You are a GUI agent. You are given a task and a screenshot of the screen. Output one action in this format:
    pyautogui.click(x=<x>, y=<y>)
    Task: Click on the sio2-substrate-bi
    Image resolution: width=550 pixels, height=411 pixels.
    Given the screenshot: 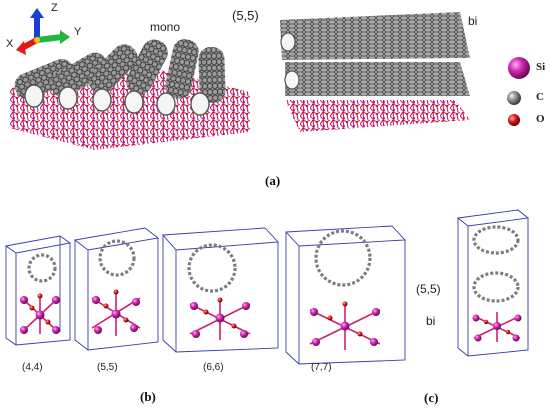 What is the action you would take?
    pyautogui.click(x=377, y=116)
    